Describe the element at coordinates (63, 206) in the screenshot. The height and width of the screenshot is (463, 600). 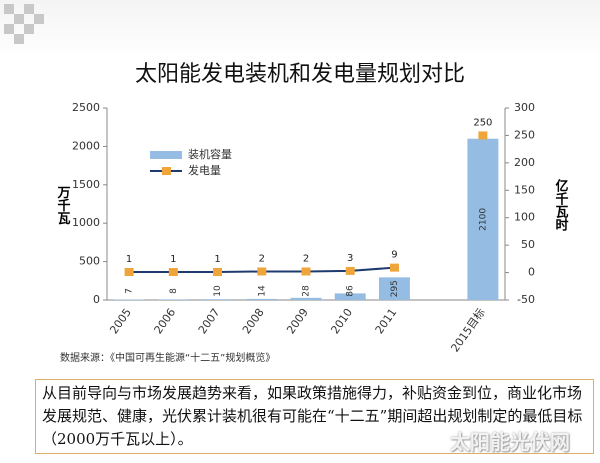
I see `y-axis-label: 万千瓦` at that location.